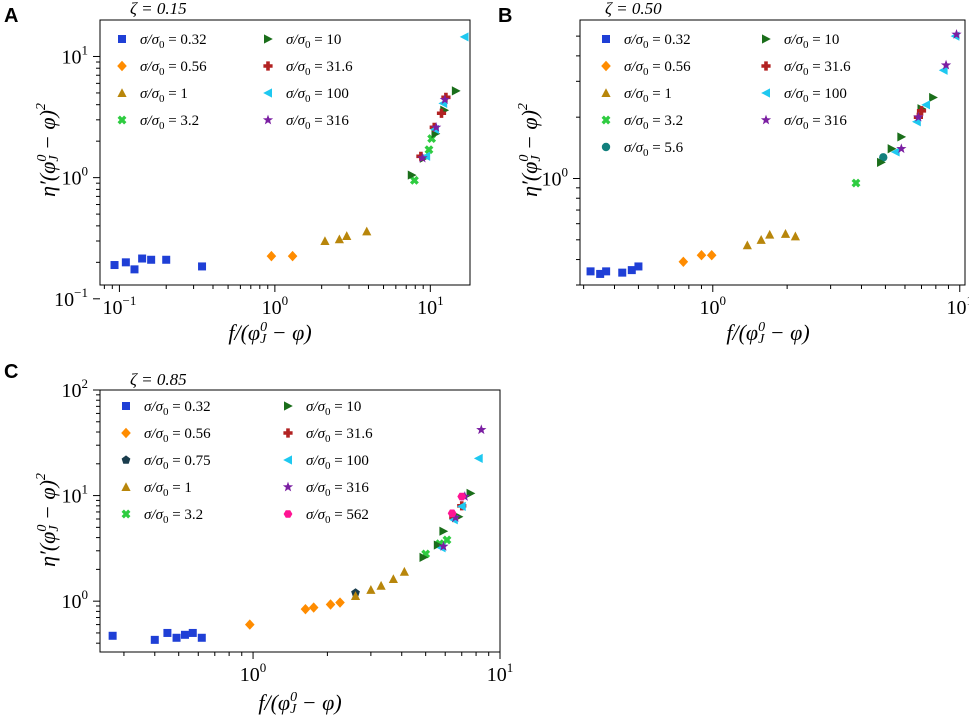 Image resolution: width=969 pixels, height=725 pixels. Describe the element at coordinates (168, 489) in the screenshot. I see `legend-entry: σ/σ0 = 1` at that location.